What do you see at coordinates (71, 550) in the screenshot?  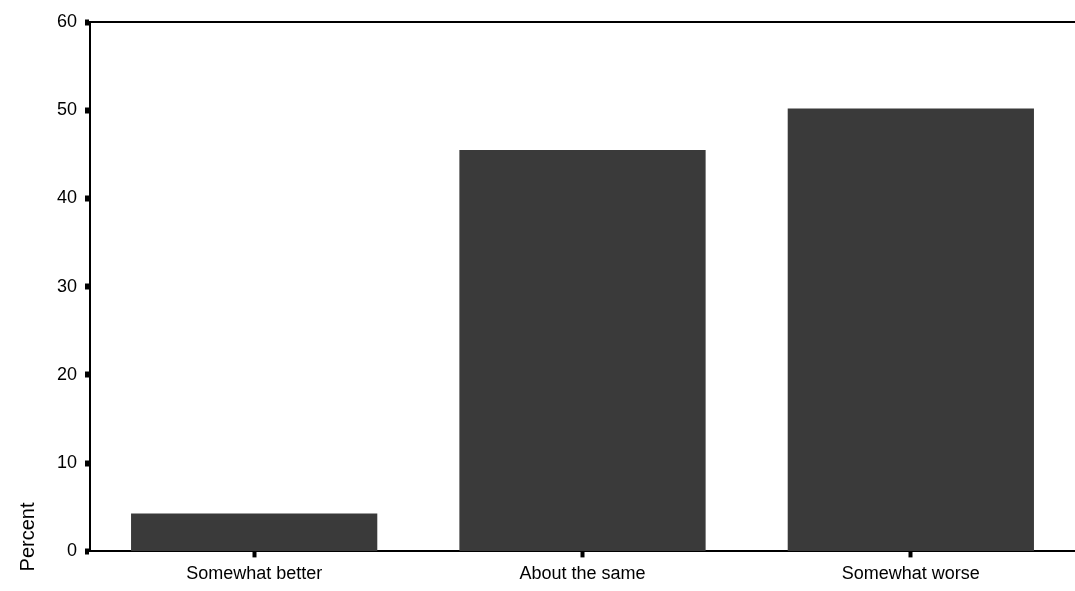 I see `y-tick-label: 0` at bounding box center [71, 550].